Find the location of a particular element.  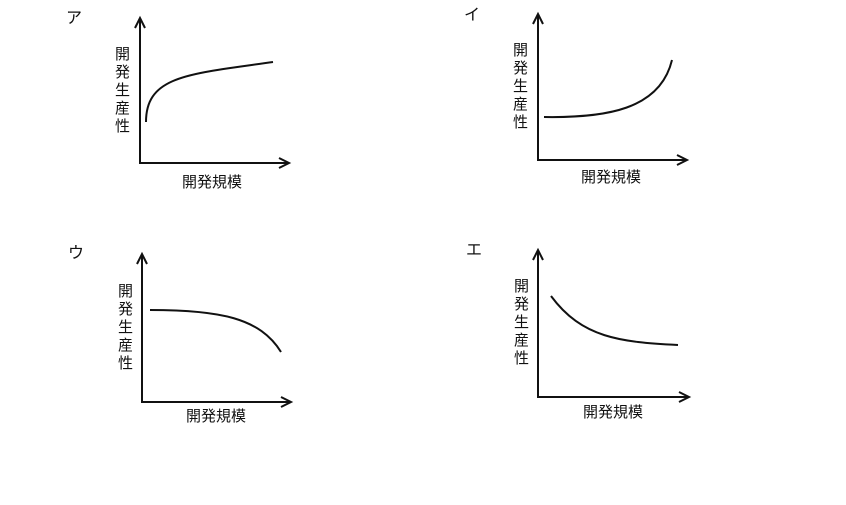

panel-label: ウ is located at coordinates (76, 252).